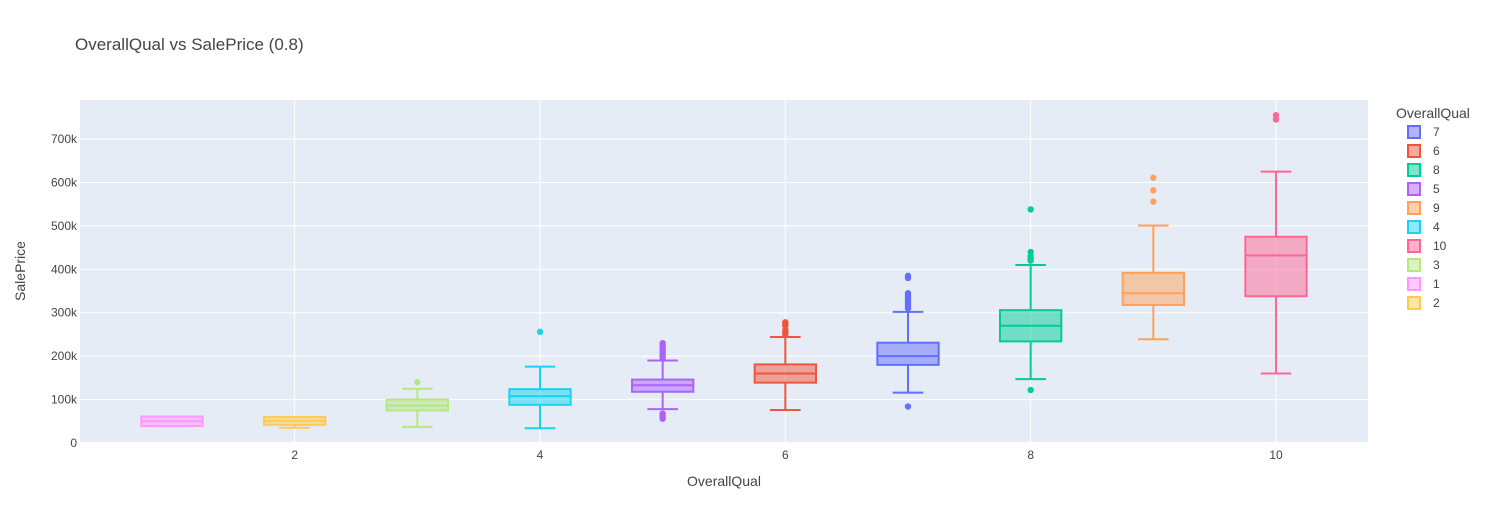 This screenshot has height=530, width=1492. I want to click on chart-title: OverallQual vs SalePrice (0.8), so click(189, 44).